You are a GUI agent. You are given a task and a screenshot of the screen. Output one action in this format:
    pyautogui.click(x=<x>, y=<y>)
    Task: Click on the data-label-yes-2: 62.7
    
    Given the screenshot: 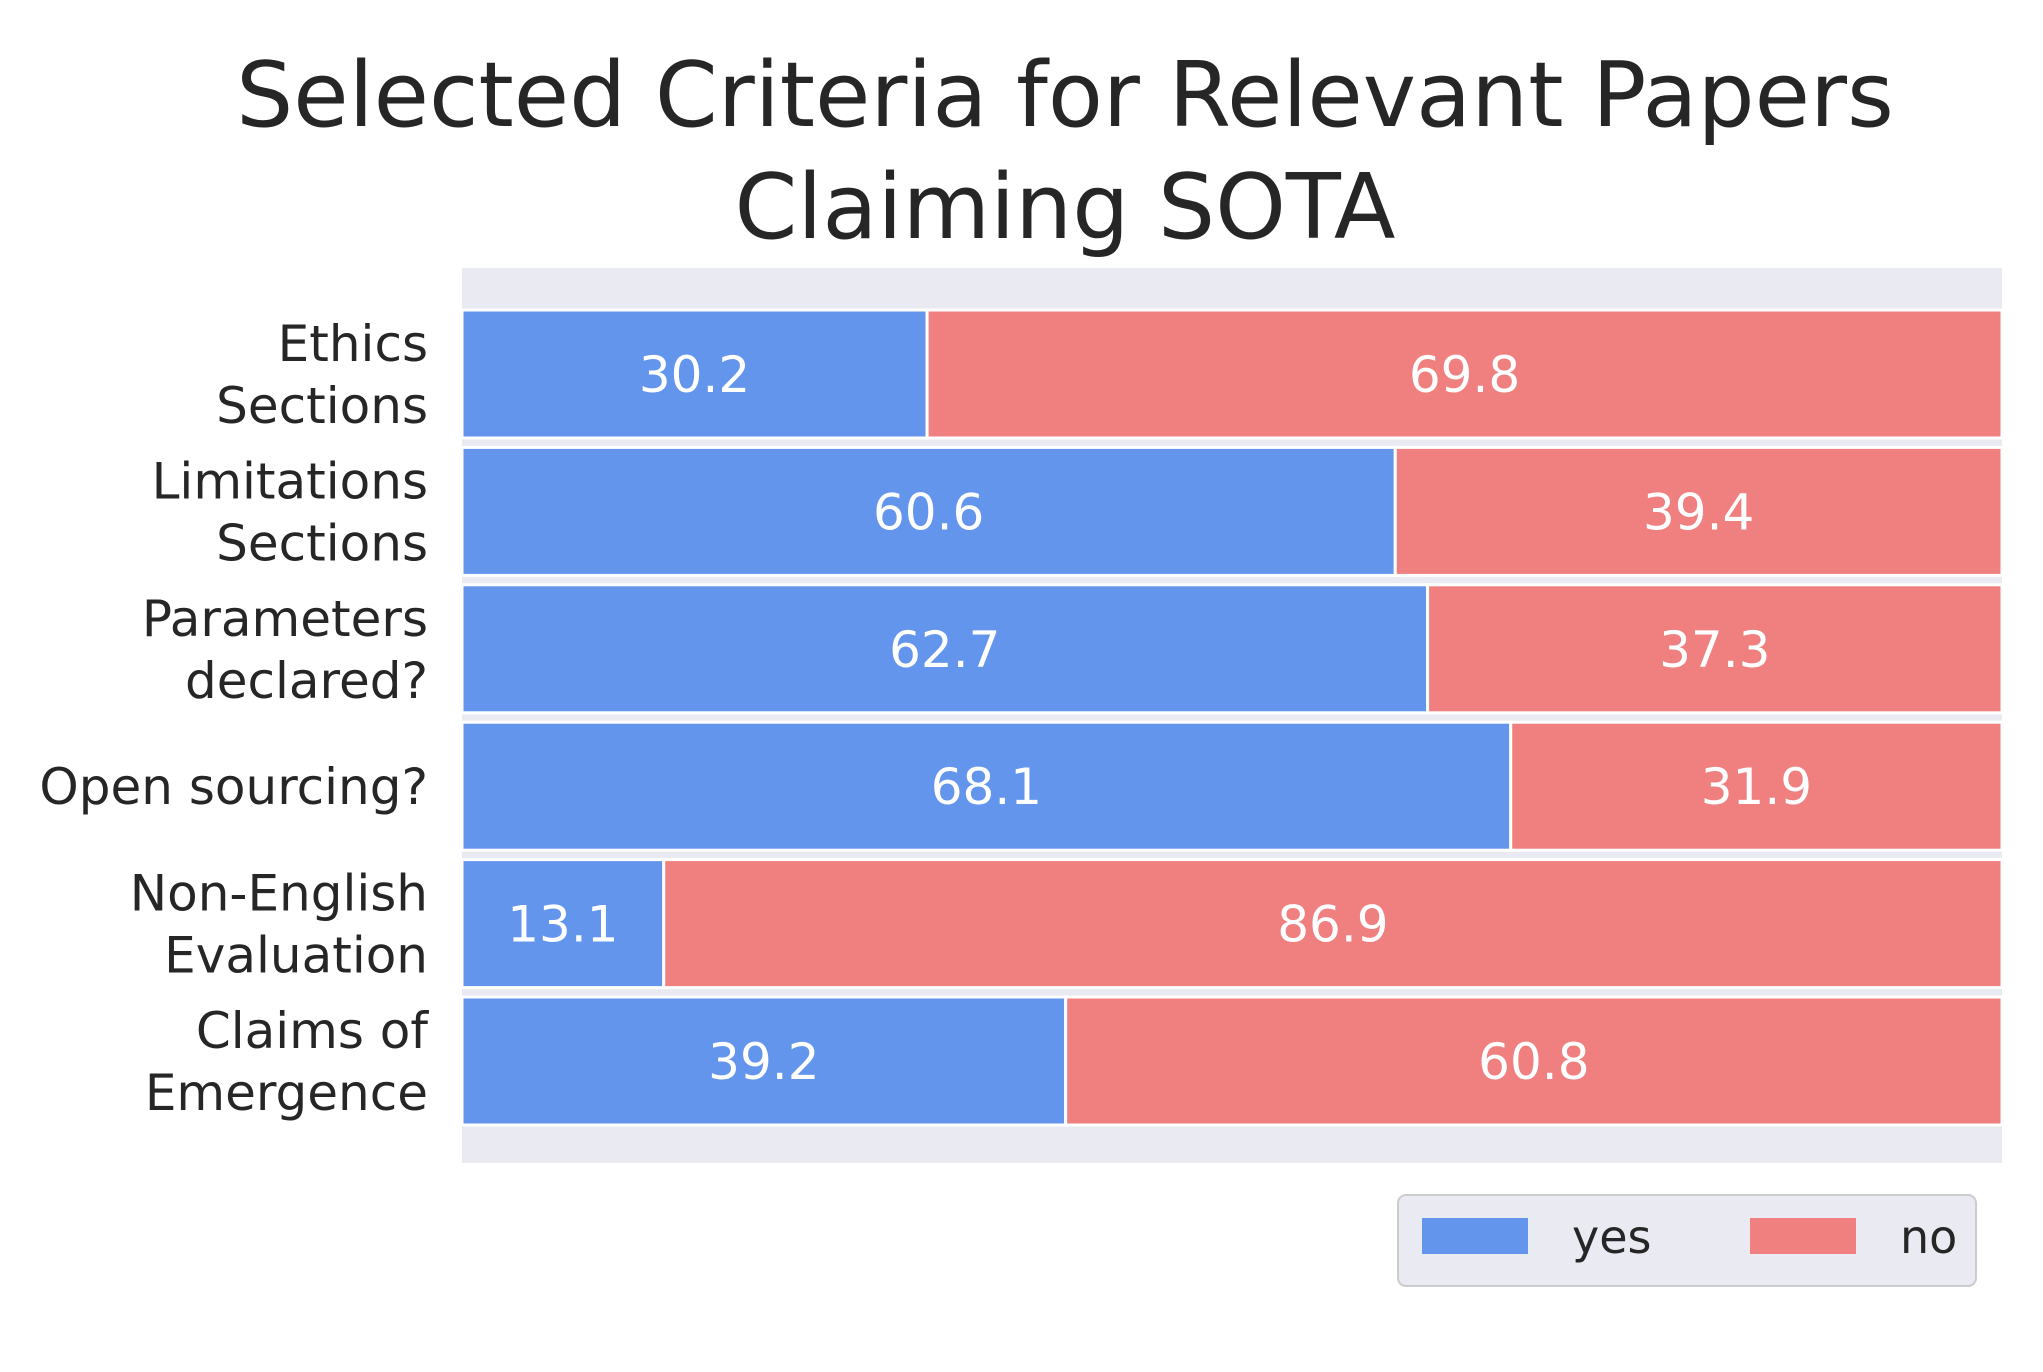 What is the action you would take?
    pyautogui.click(x=944, y=650)
    